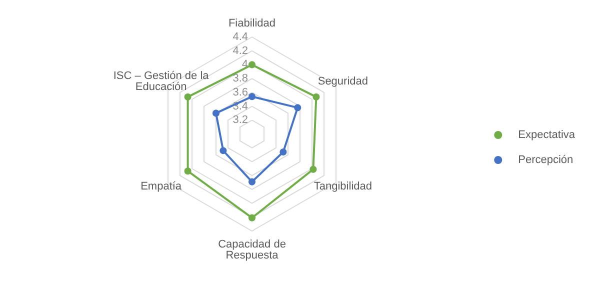 Image resolution: width=590 pixels, height=295 pixels. What do you see at coordinates (343, 82) in the screenshot?
I see `spoke-label: Seguridad` at bounding box center [343, 82].